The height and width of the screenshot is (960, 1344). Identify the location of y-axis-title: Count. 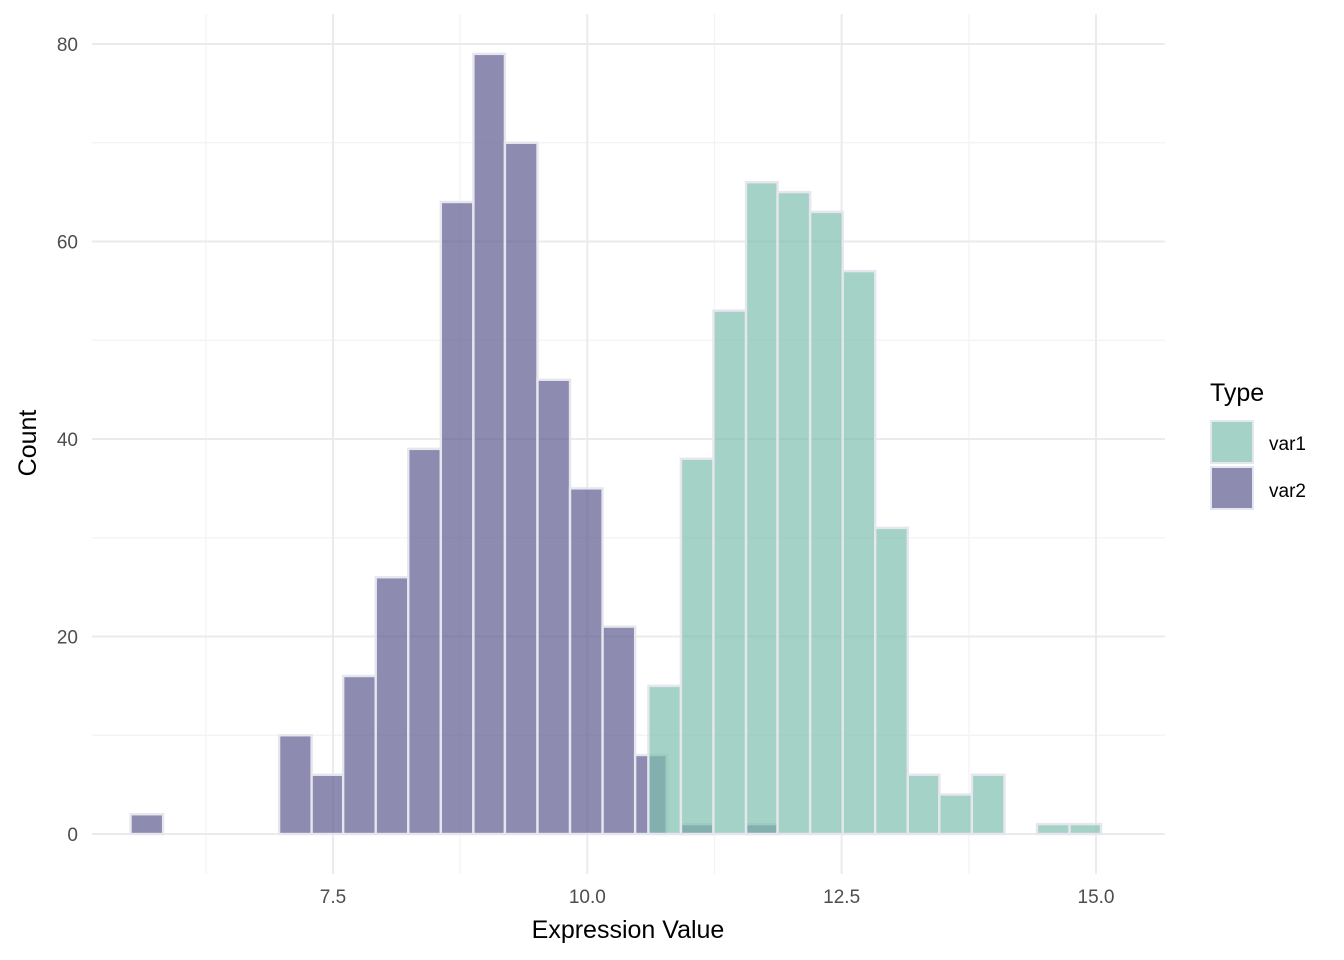
(28, 443).